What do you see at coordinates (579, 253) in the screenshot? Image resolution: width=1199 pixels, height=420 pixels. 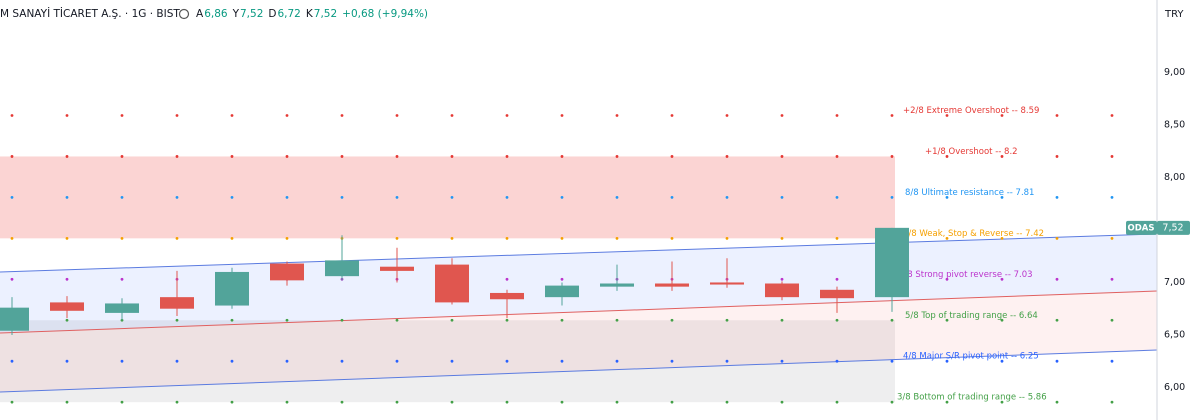 I see `channel-upper-line` at bounding box center [579, 253].